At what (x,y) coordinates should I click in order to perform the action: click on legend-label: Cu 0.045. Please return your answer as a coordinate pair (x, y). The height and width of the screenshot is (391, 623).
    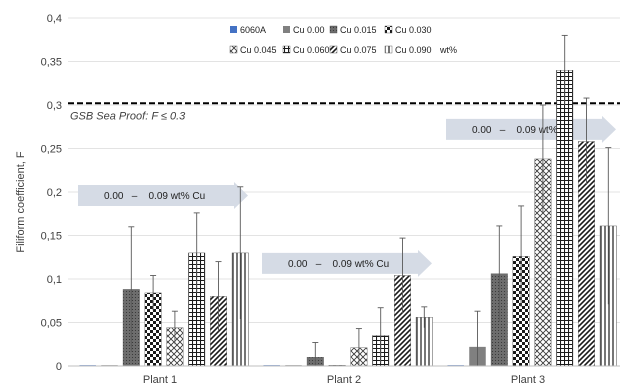
    Looking at the image, I should click on (258, 50).